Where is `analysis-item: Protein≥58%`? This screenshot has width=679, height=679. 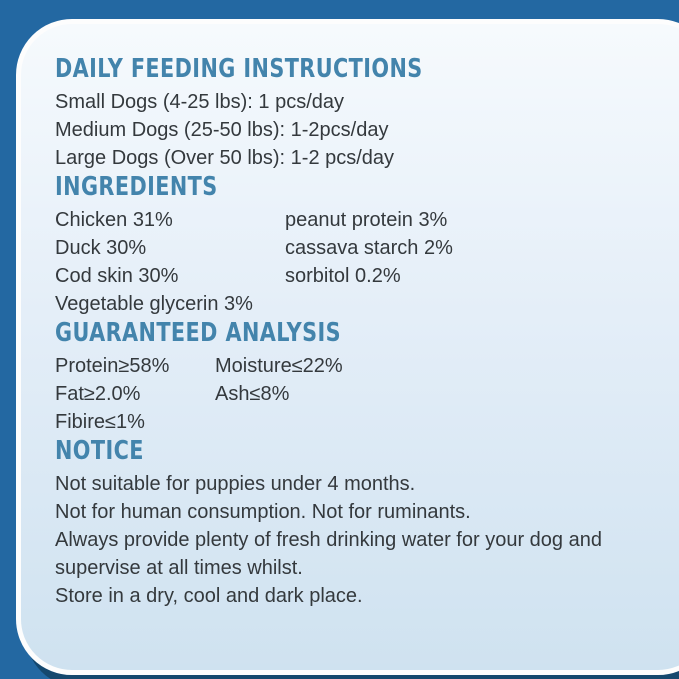 analysis-item: Protein≥58% is located at coordinates (112, 366).